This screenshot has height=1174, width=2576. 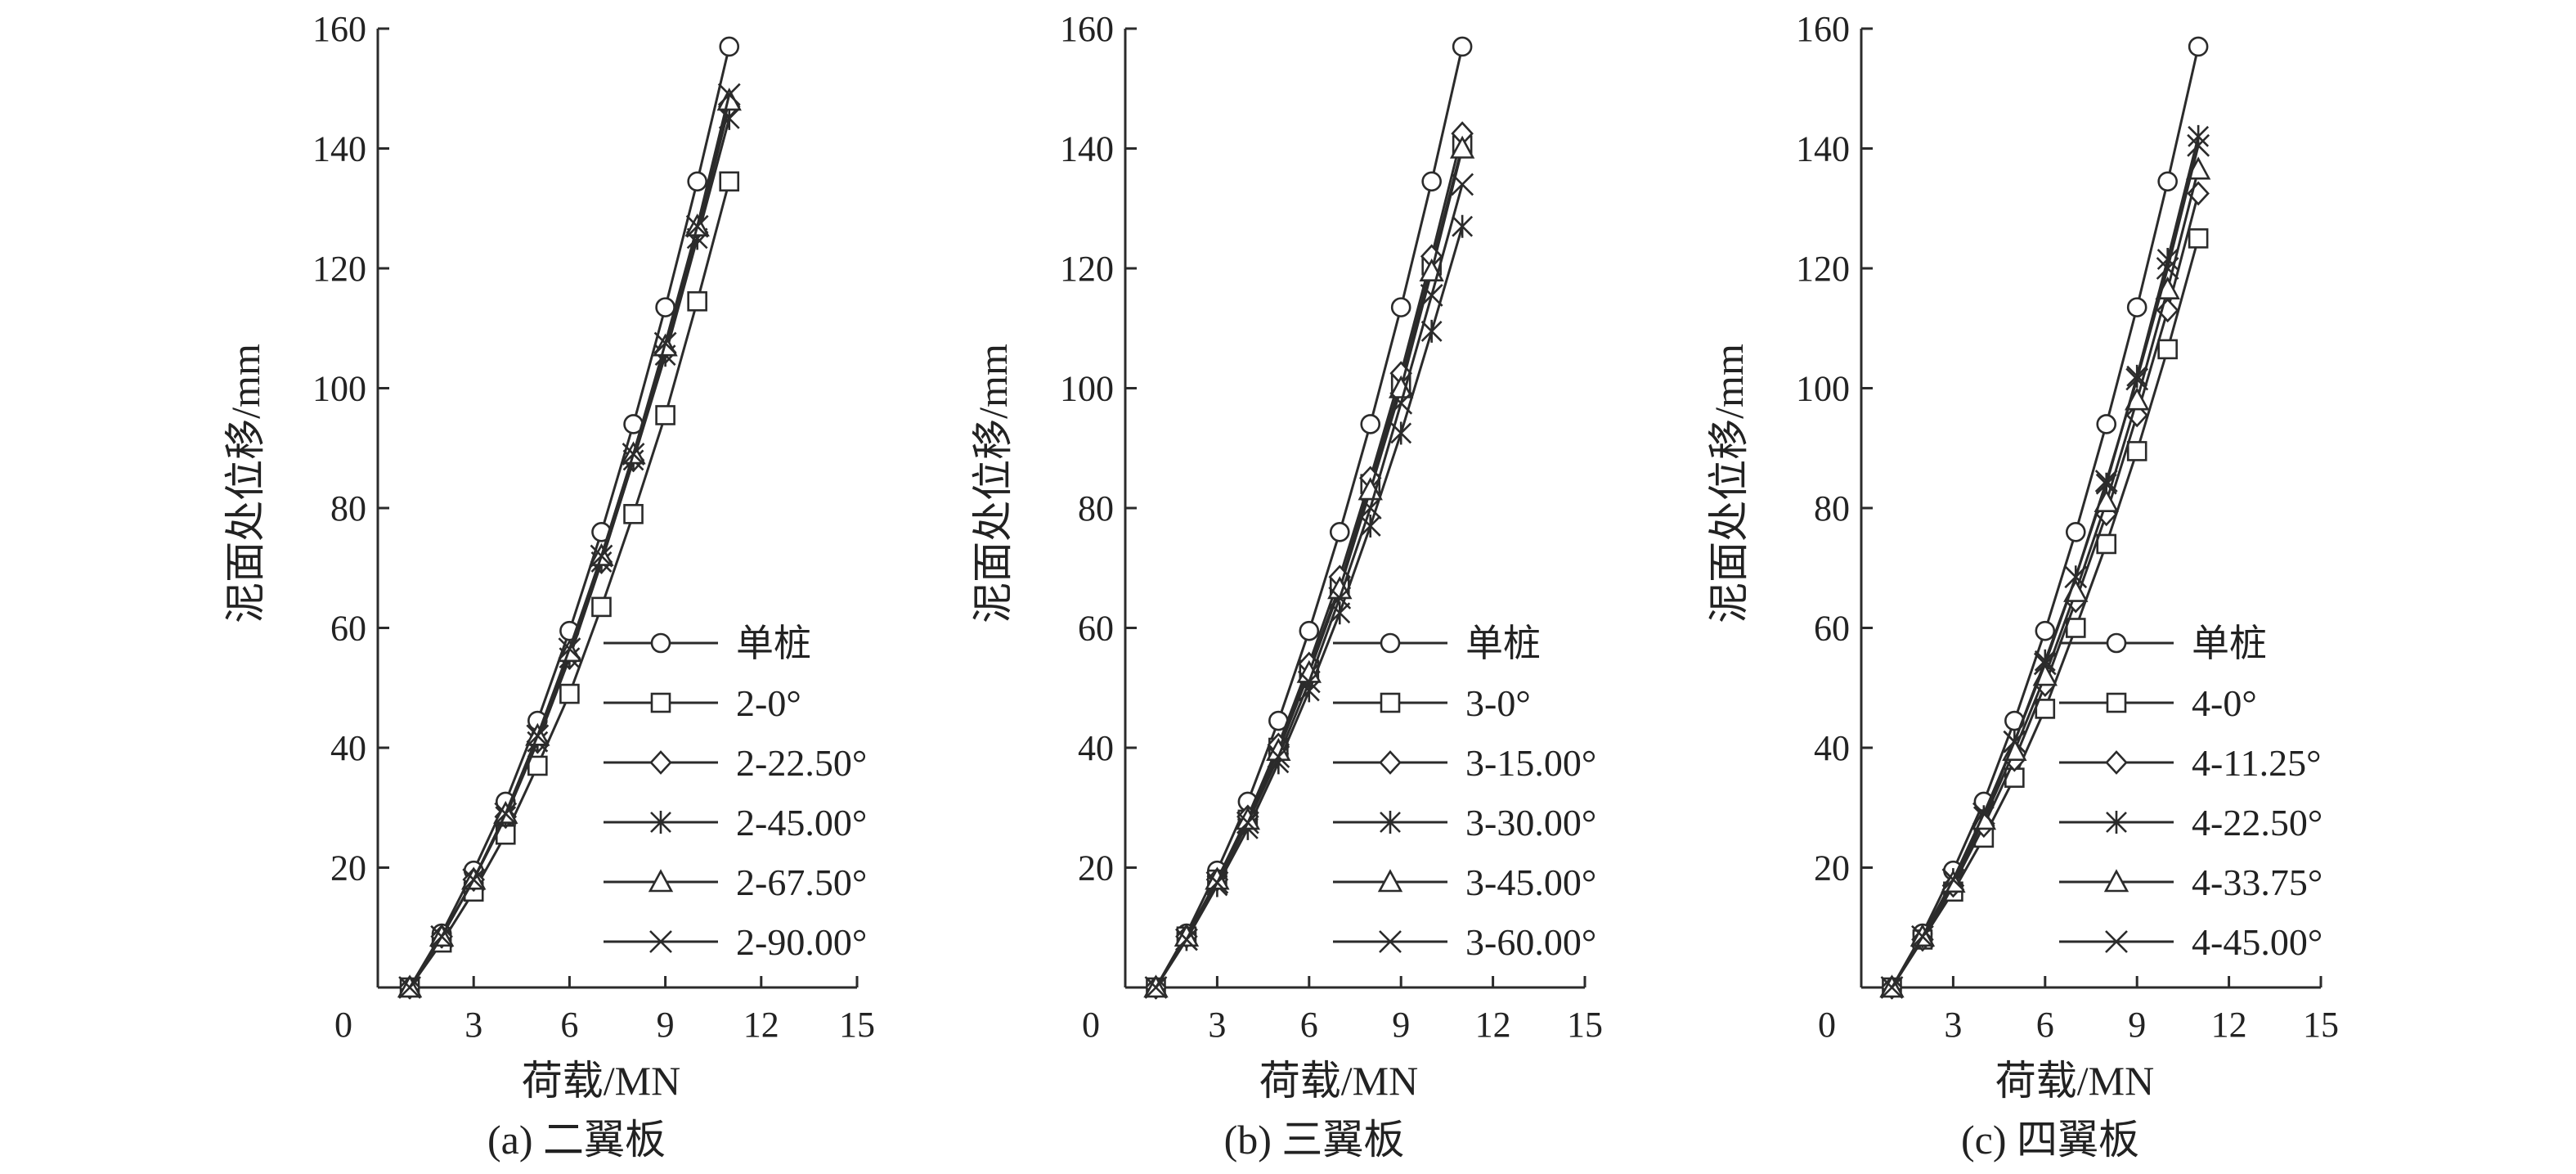 What do you see at coordinates (801, 942) in the screenshot?
I see `legend-label: 2-90.00°` at bounding box center [801, 942].